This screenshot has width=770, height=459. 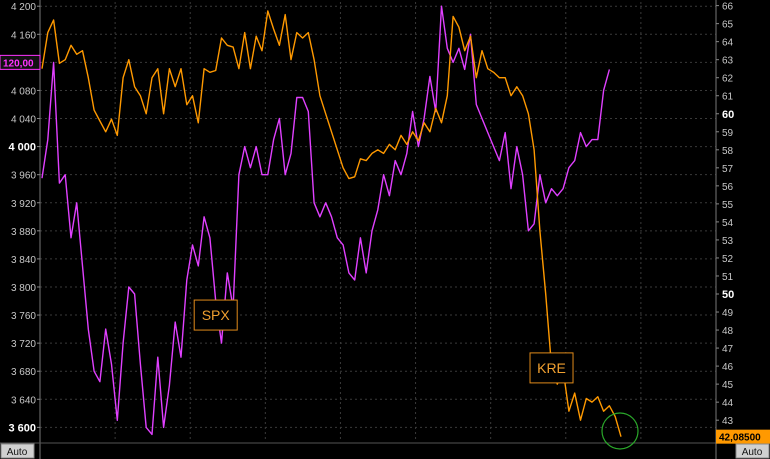 I want to click on right-tick-label: 58, so click(x=728, y=151).